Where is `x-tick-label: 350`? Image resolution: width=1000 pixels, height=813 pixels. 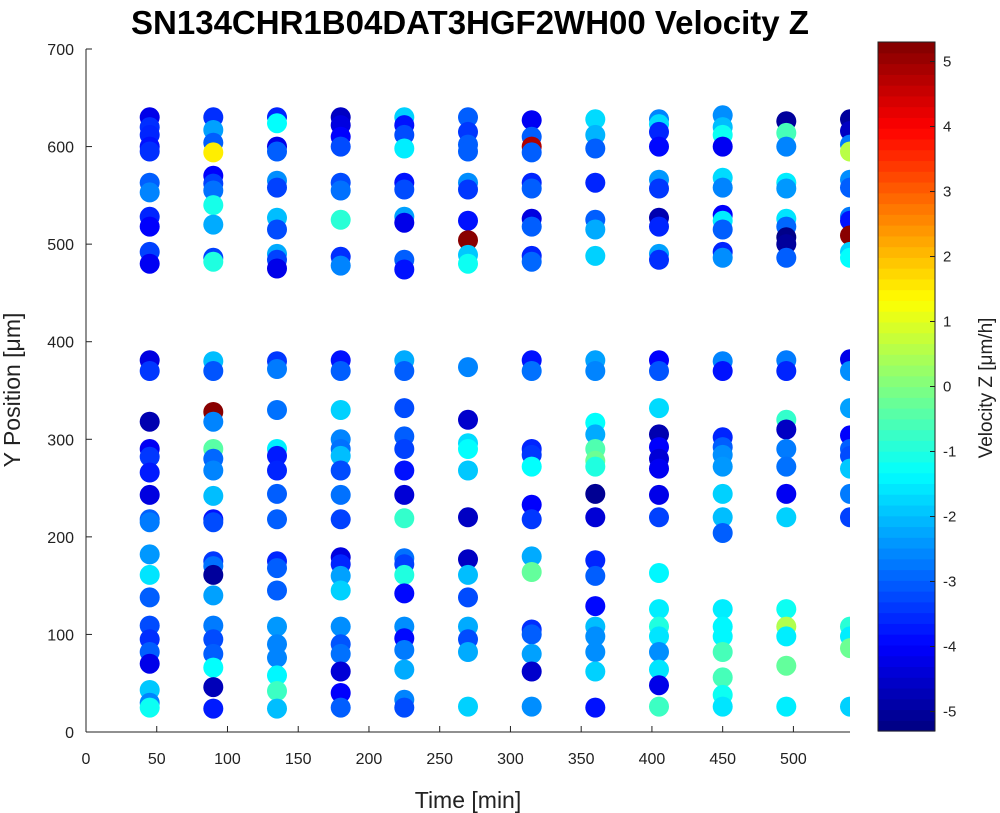
x-tick-label: 350 is located at coordinates (581, 759).